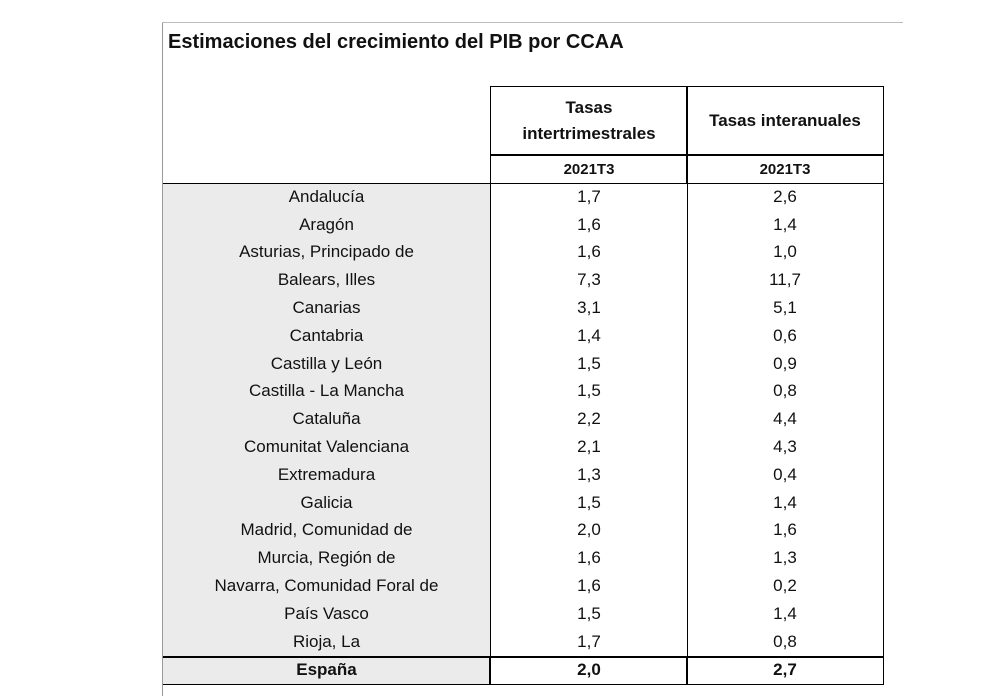  Describe the element at coordinates (589, 121) in the screenshot. I see `header-col1: Tasas intertrimestrales` at that location.